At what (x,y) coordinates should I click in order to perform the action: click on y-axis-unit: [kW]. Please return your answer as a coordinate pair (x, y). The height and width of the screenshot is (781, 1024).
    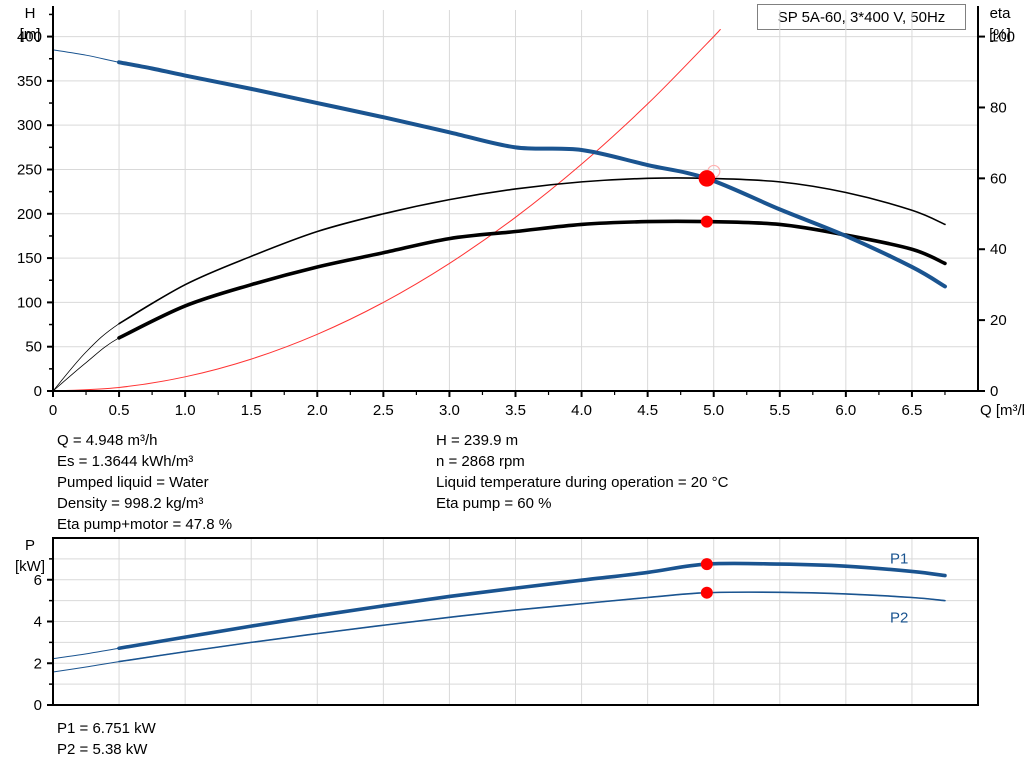
    Looking at the image, I should click on (30, 566).